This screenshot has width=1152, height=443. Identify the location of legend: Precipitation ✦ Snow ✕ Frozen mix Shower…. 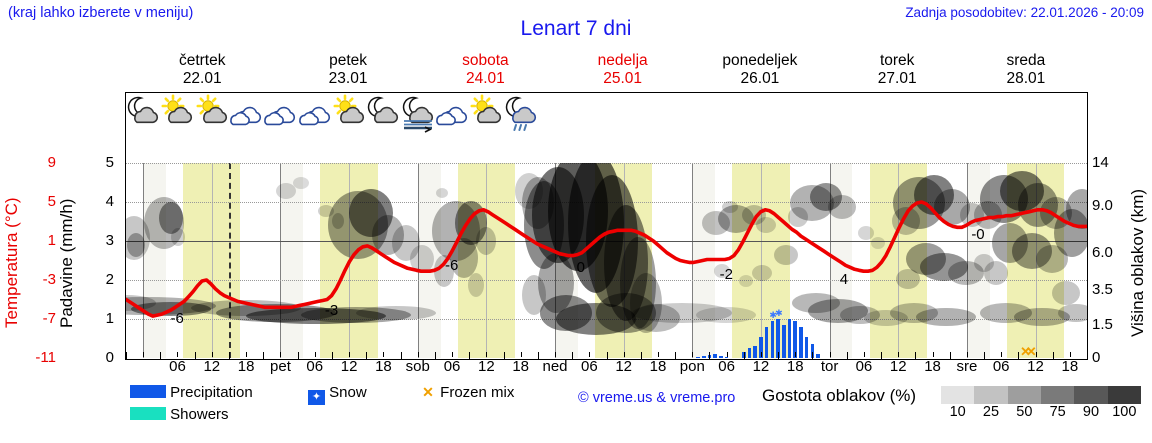
(410, 408).